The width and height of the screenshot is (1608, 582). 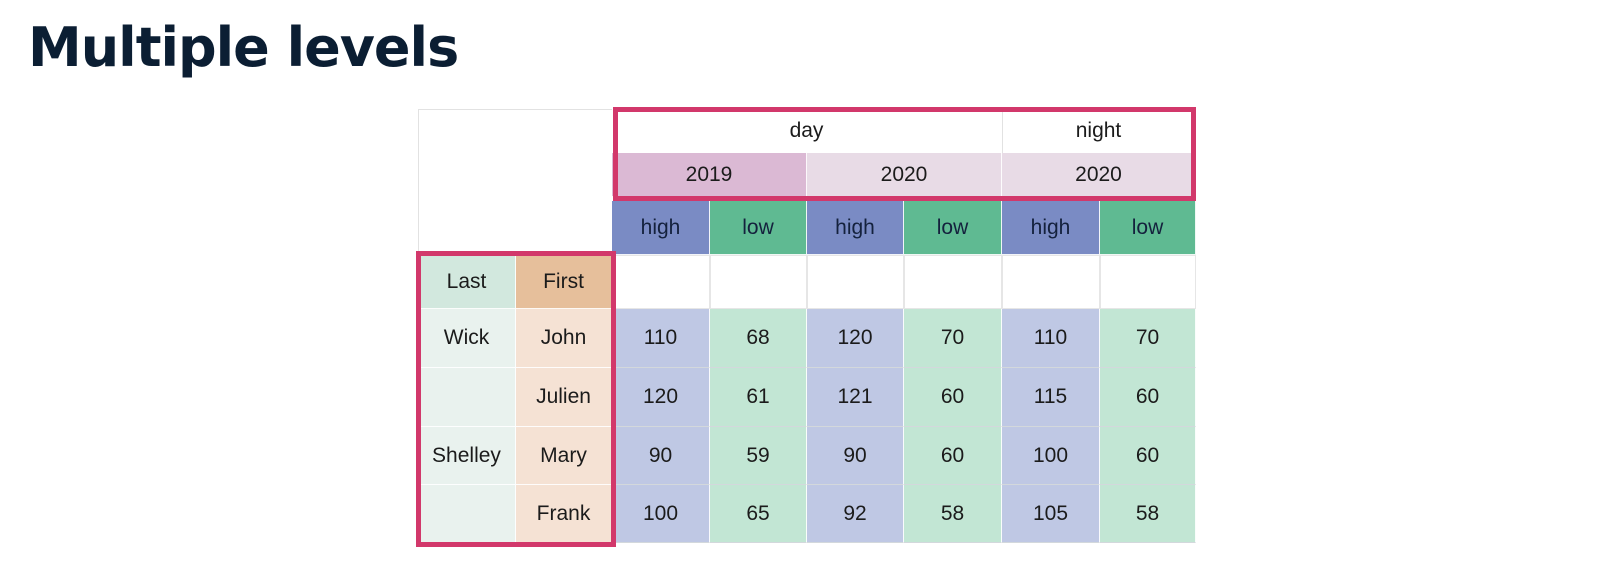 I want to click on row-index-first: Julien, so click(x=564, y=397).